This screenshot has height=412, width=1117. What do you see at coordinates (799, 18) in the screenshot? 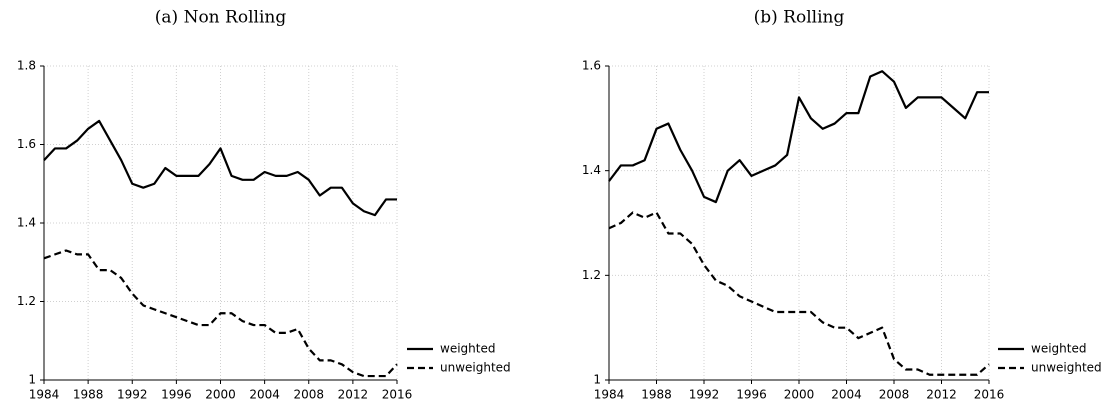
I see `chart-title: (b) Rolling` at bounding box center [799, 18].